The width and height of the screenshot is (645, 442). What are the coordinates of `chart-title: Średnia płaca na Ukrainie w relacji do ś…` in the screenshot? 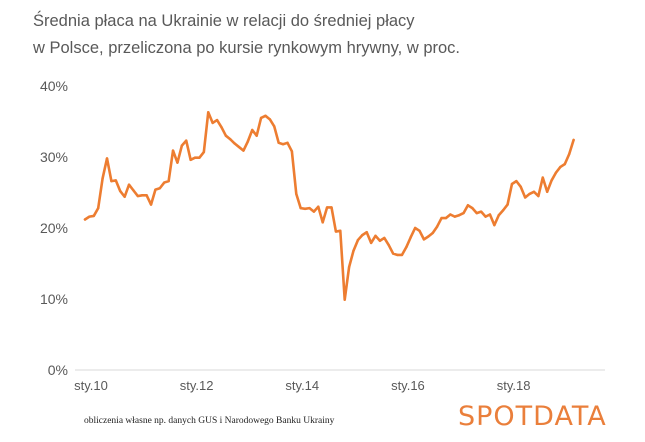 It's located at (333, 35).